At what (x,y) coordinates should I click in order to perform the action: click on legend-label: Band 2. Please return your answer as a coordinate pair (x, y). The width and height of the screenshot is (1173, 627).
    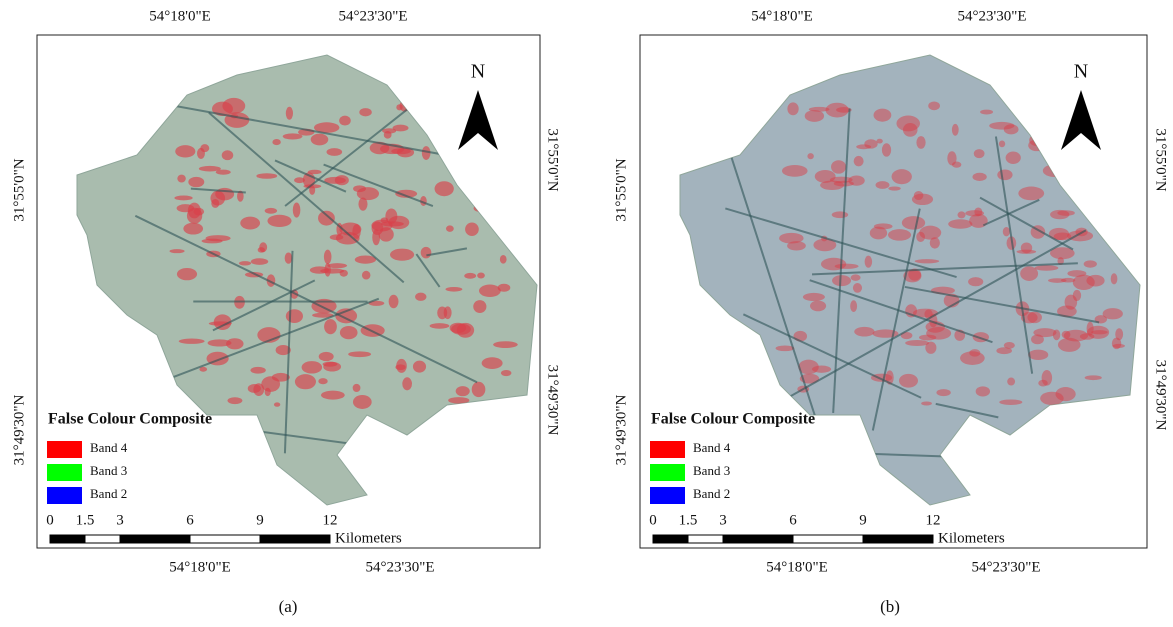
    Looking at the image, I should click on (108, 493).